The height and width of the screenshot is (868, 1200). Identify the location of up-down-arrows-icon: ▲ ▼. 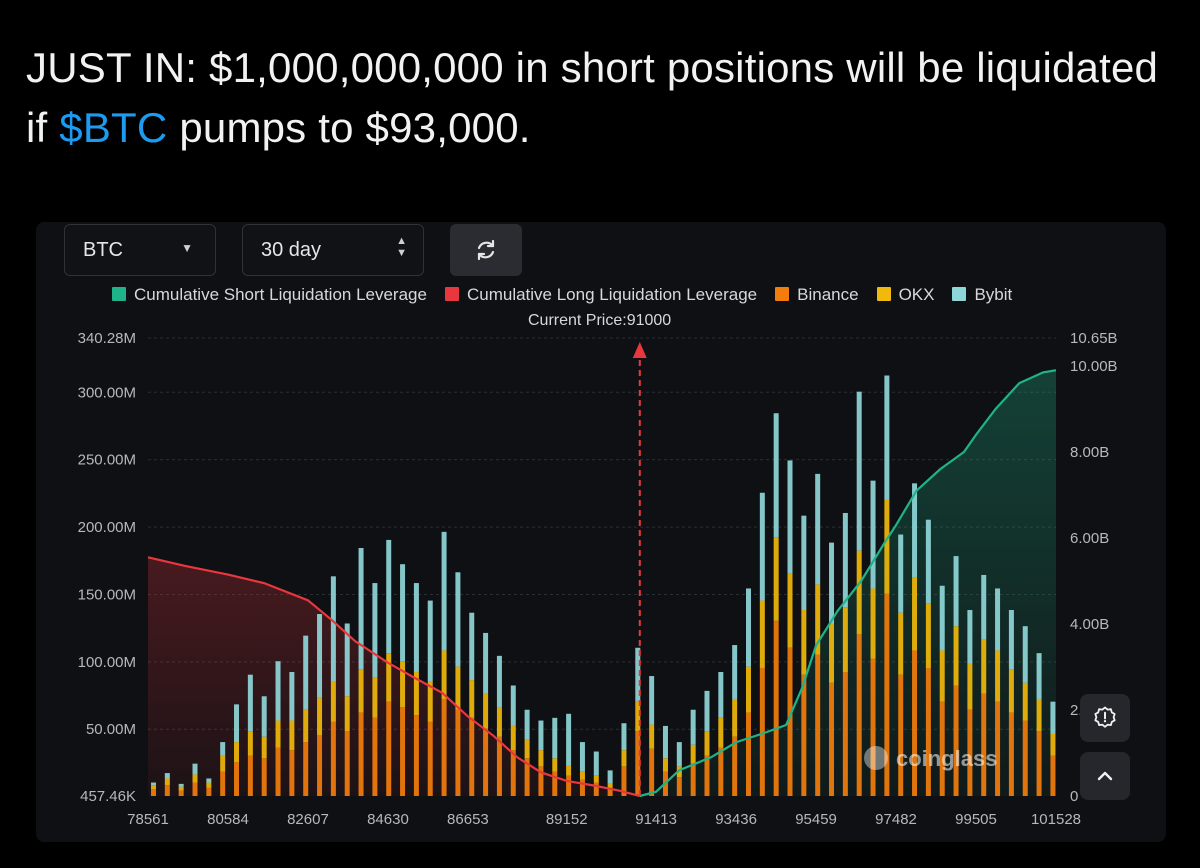
(401, 247).